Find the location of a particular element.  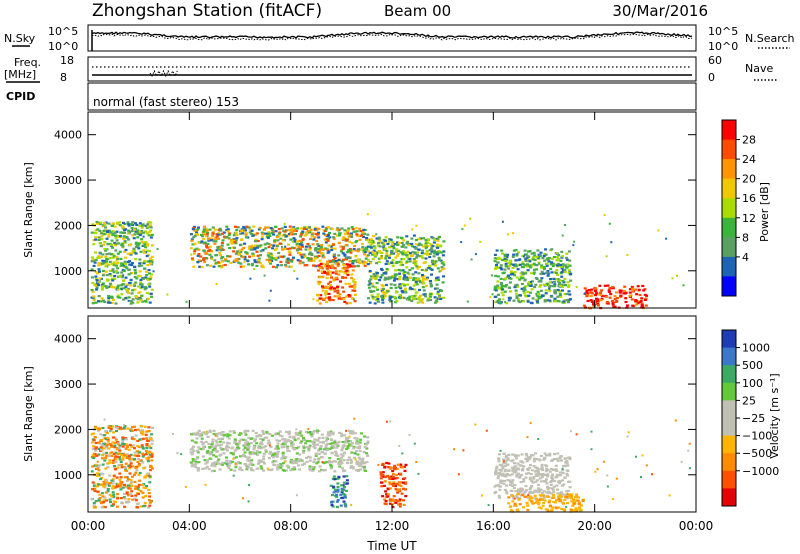

nsearch-trace is located at coordinates (392, 37).